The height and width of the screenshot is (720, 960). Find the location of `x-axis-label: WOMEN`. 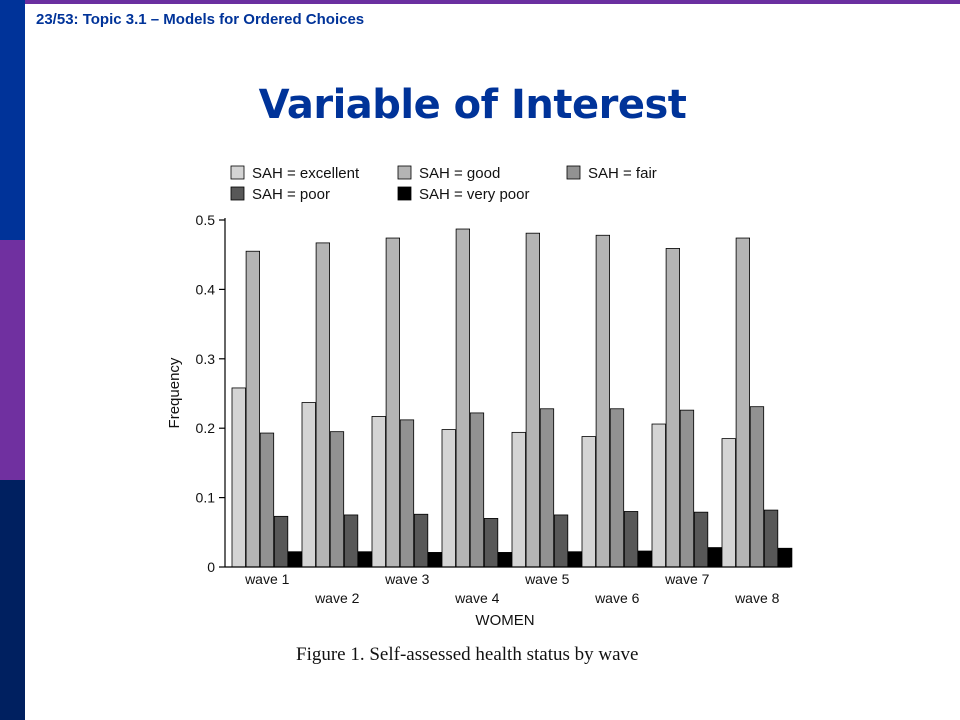

x-axis-label: WOMEN is located at coordinates (504, 620).